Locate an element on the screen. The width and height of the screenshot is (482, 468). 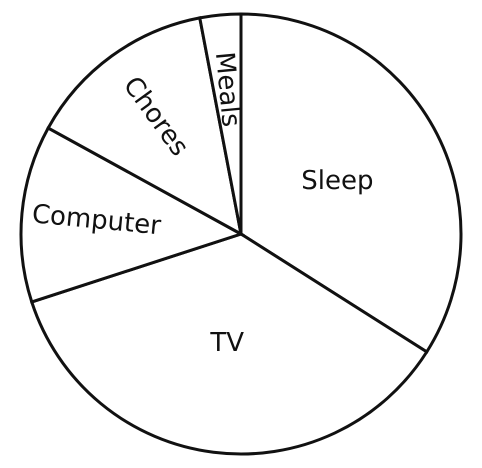
slice-label: Computer is located at coordinates (96, 220).